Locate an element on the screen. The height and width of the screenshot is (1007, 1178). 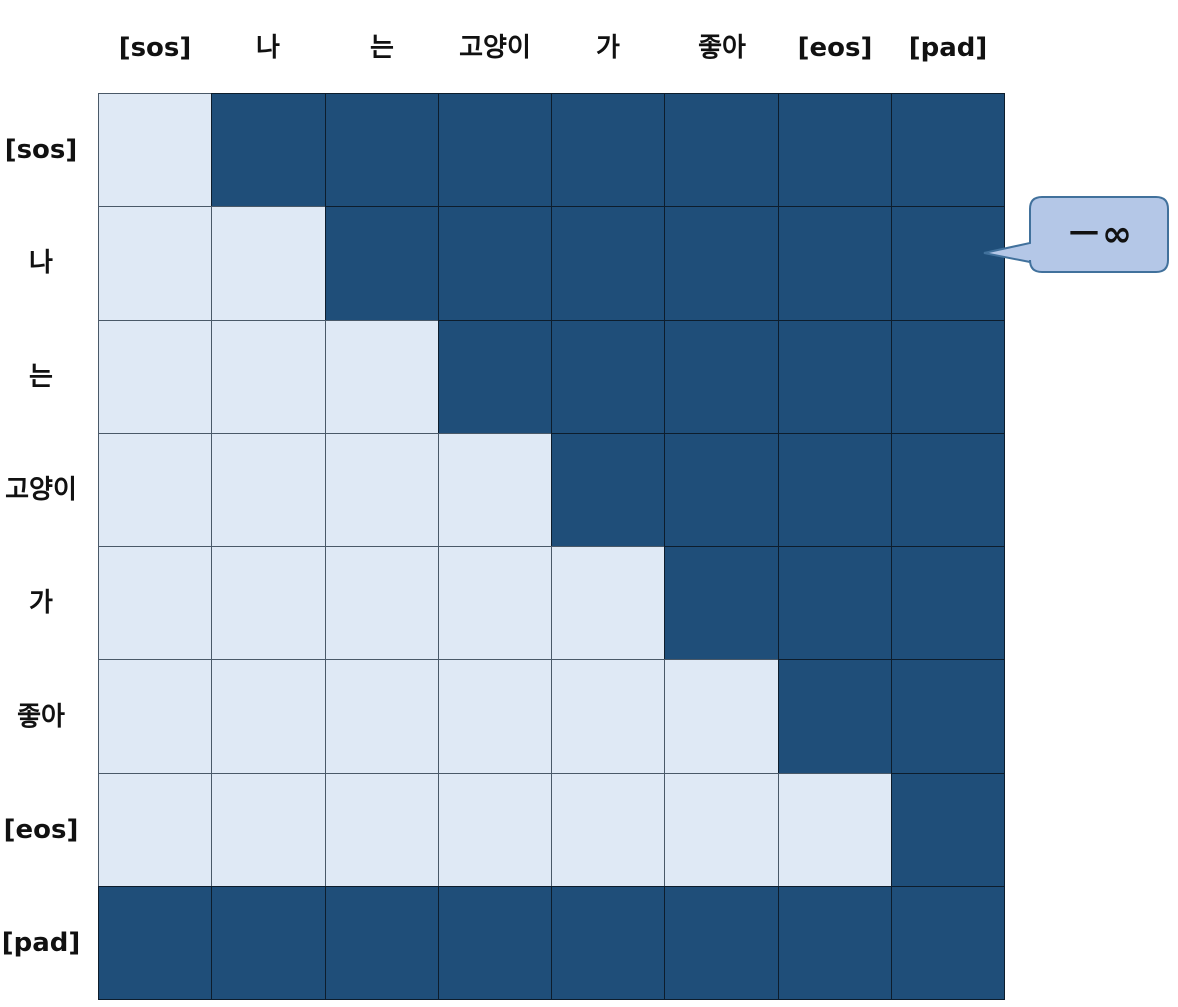
column-label-ga: 가 is located at coordinates (608, 48).